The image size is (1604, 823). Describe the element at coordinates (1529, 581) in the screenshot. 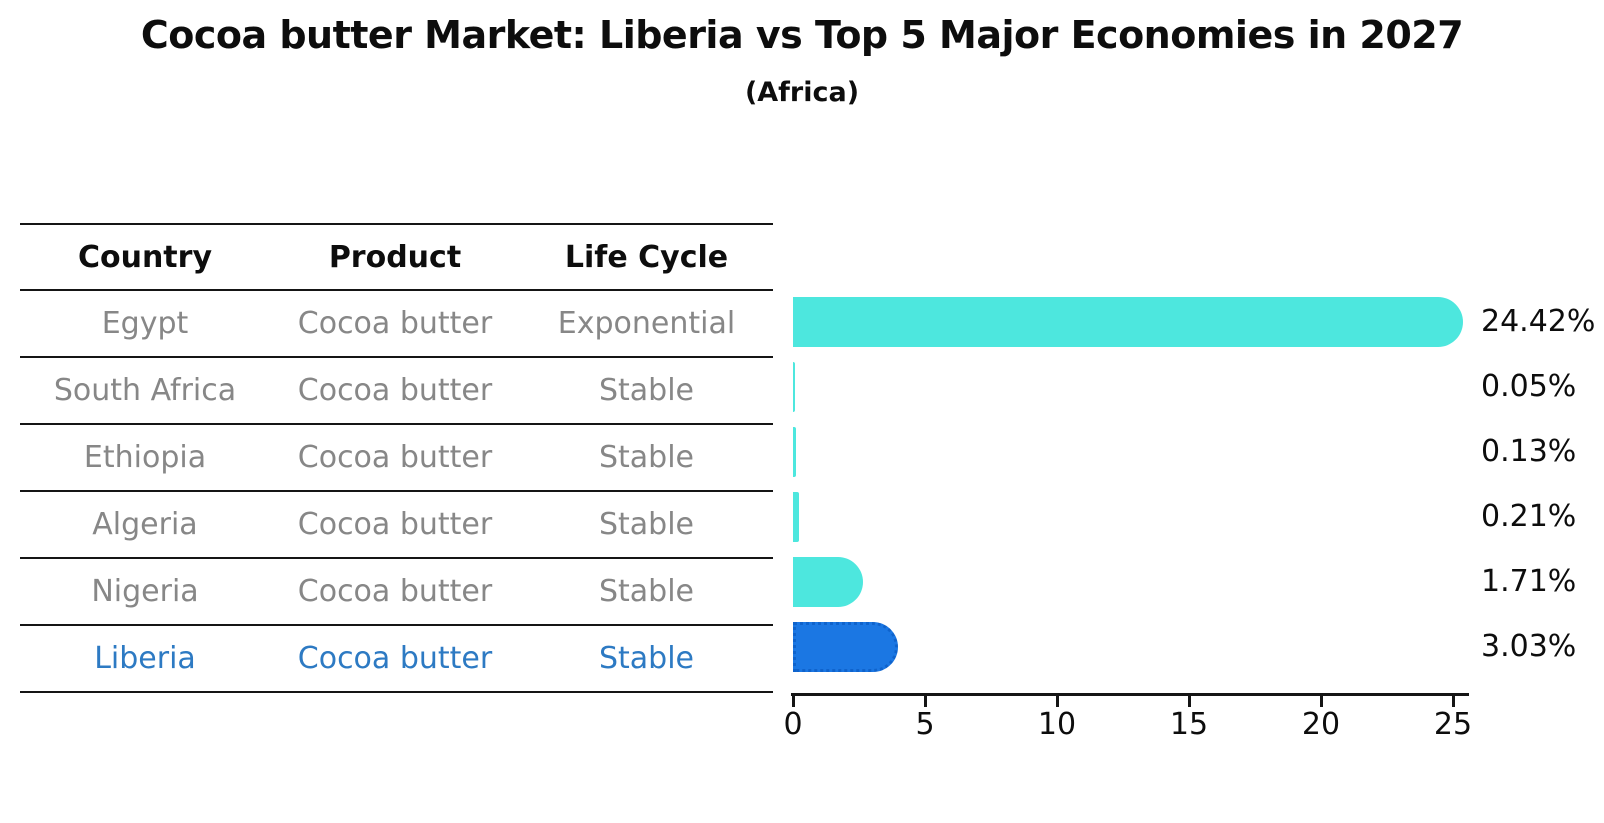

I see `value-label-nigeria: 1.71%` at that location.